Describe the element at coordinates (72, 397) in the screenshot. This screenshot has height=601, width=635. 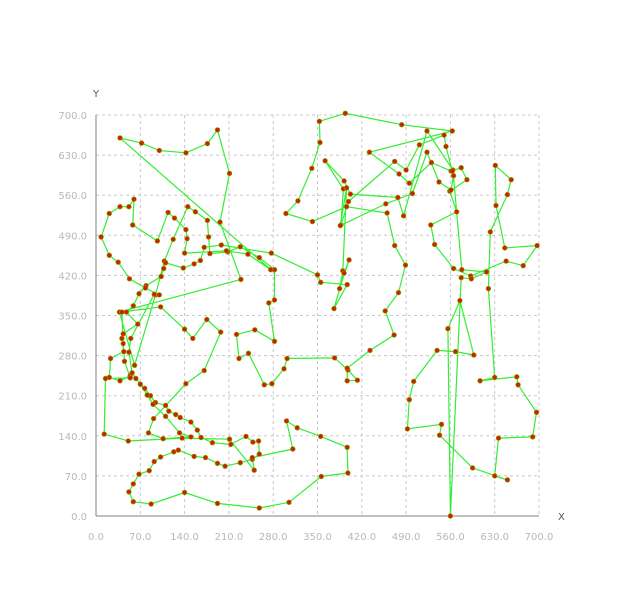
I see `y-tick-label: 210.0` at that location.